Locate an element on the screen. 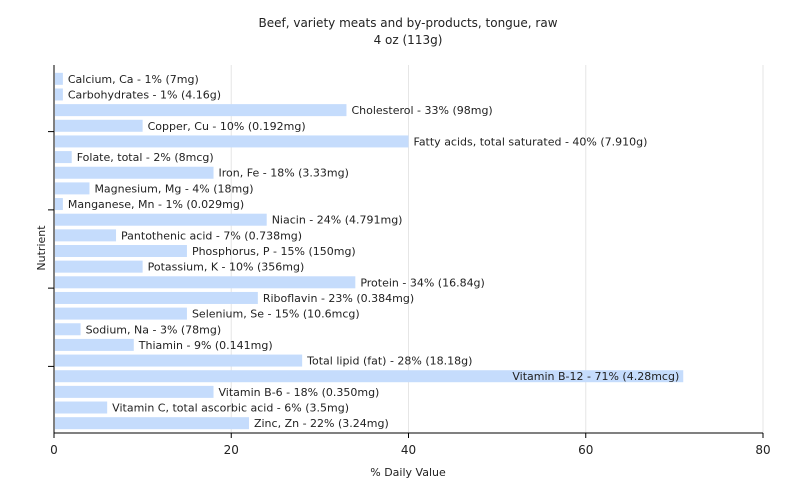 The height and width of the screenshot is (500, 800). bar-data-label: Manganese, Mn - 1% (0.029mg) is located at coordinates (156, 204).